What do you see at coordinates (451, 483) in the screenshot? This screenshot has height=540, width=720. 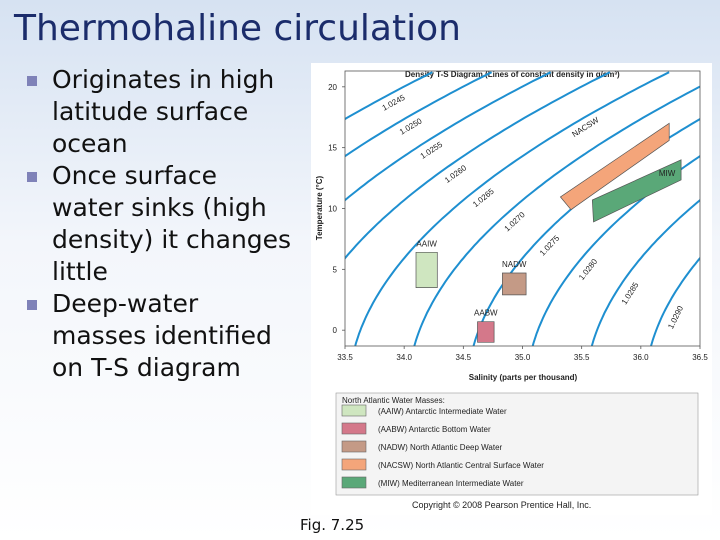 I see `legend-label: (MIW) Mediterranean Intermediate Water` at bounding box center [451, 483].